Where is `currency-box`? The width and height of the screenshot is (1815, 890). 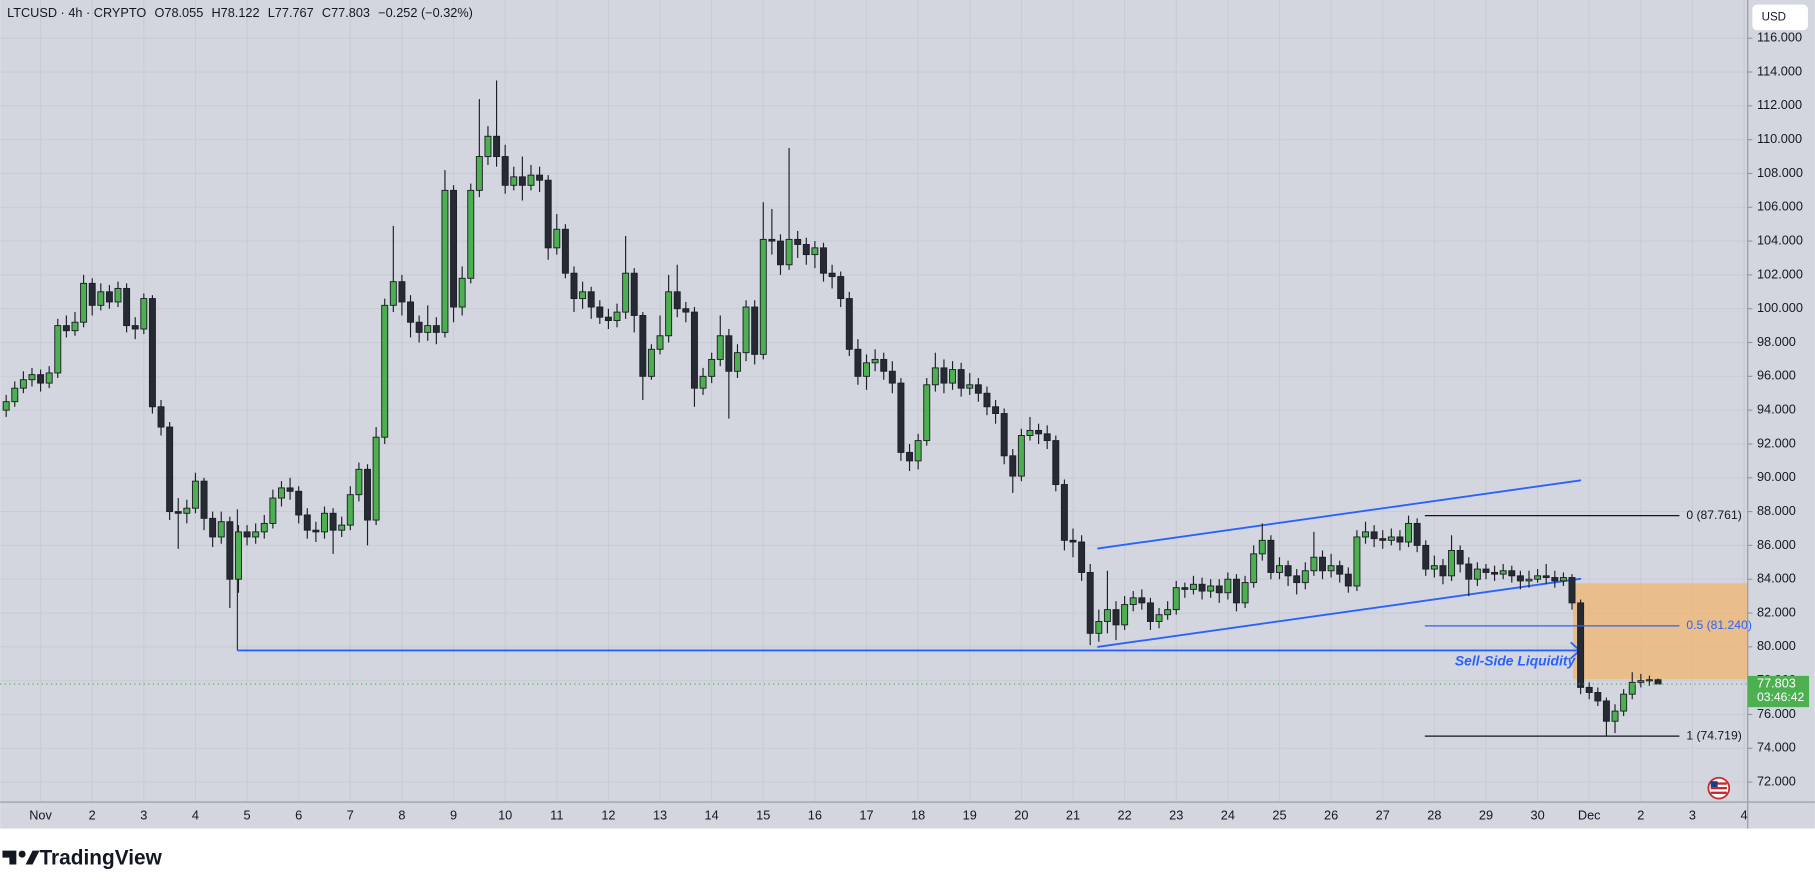 currency-box is located at coordinates (1780, 17).